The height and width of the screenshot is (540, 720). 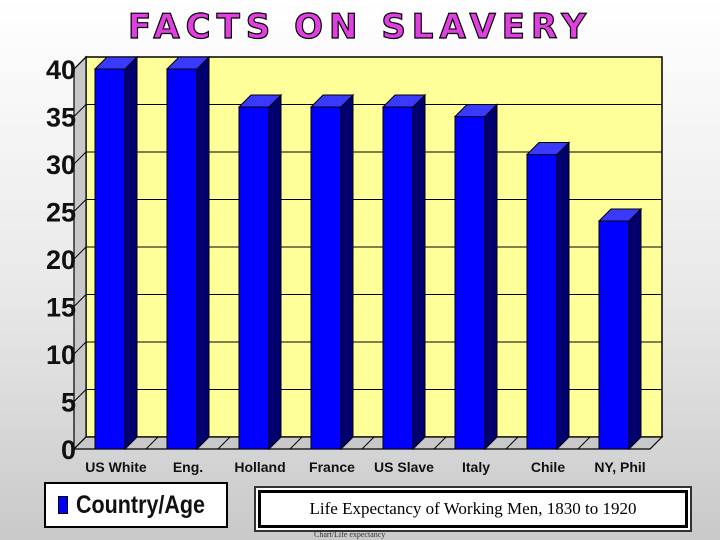 I want to click on footnote: Chart/Life expectancy, so click(x=350, y=534).